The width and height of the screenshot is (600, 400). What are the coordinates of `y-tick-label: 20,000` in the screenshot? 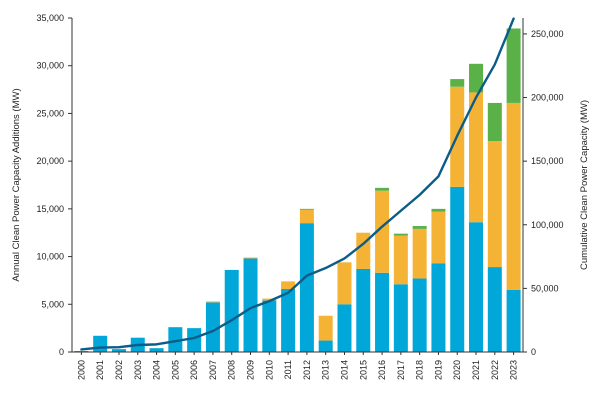 It's located at (50, 161).